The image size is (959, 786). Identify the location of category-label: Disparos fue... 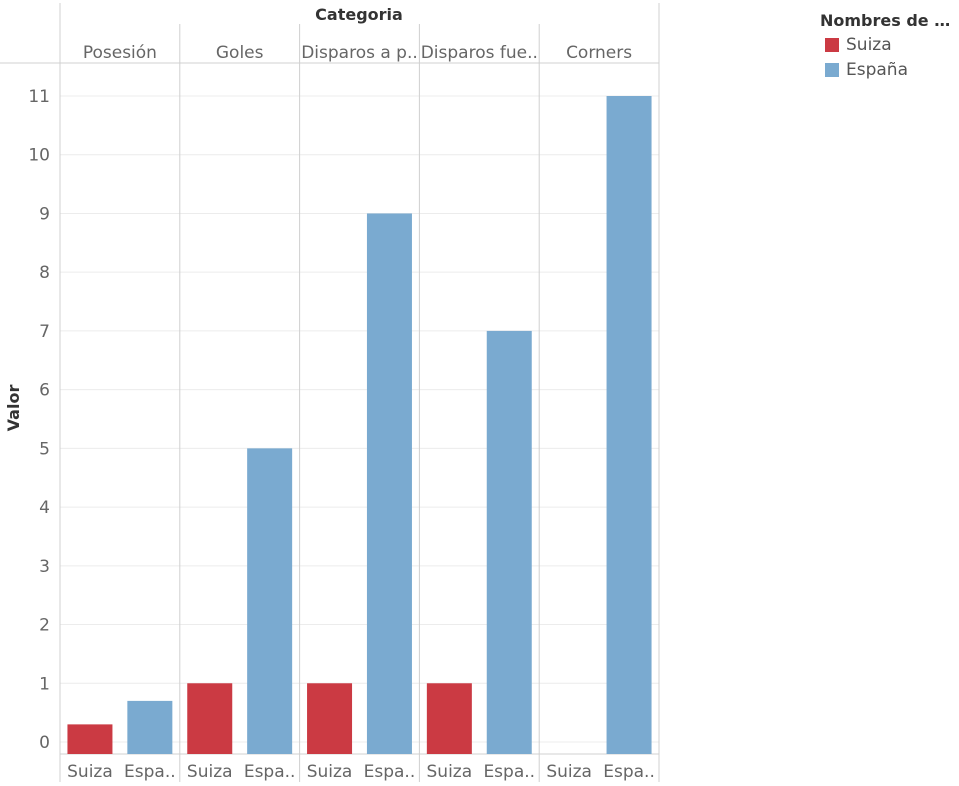
(479, 53).